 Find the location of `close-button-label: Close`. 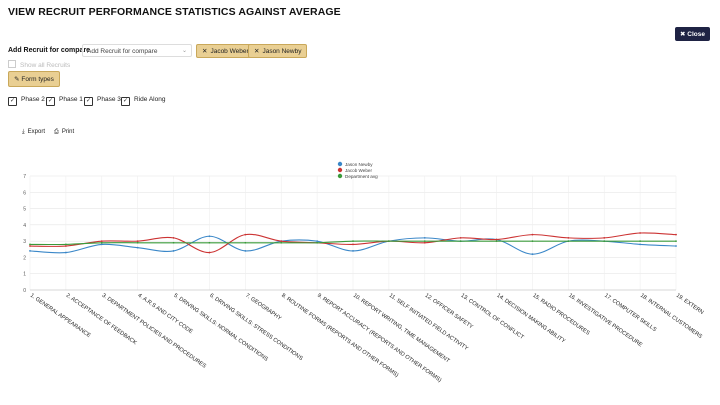

close-button-label: Close is located at coordinates (696, 34).